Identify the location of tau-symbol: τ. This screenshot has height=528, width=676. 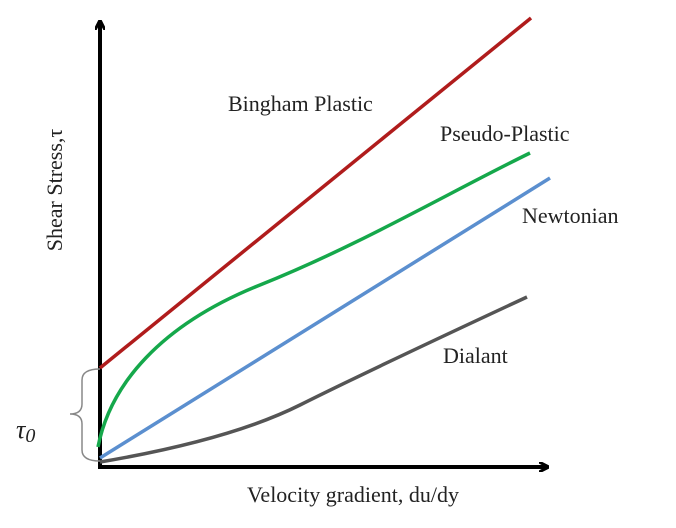
(21, 429).